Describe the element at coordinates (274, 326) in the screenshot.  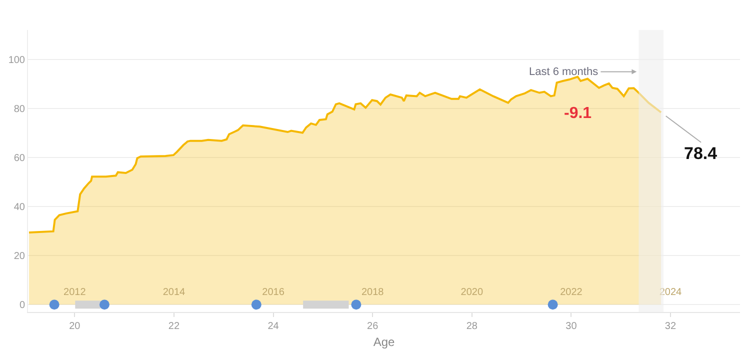
I see `x-tick-label: 24` at that location.